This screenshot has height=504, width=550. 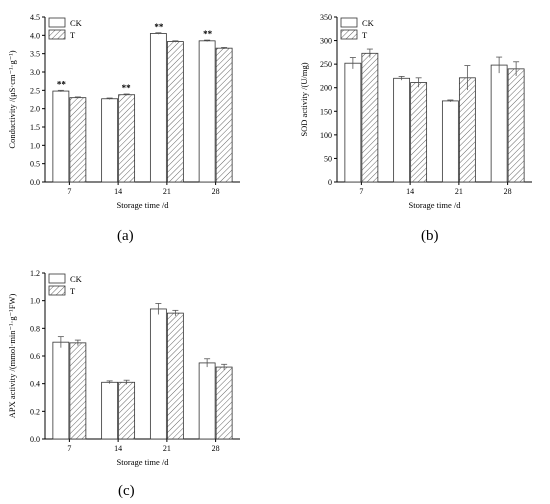 What do you see at coordinates (326, 17) in the screenshot?
I see `y-tick-label: 350` at bounding box center [326, 17].